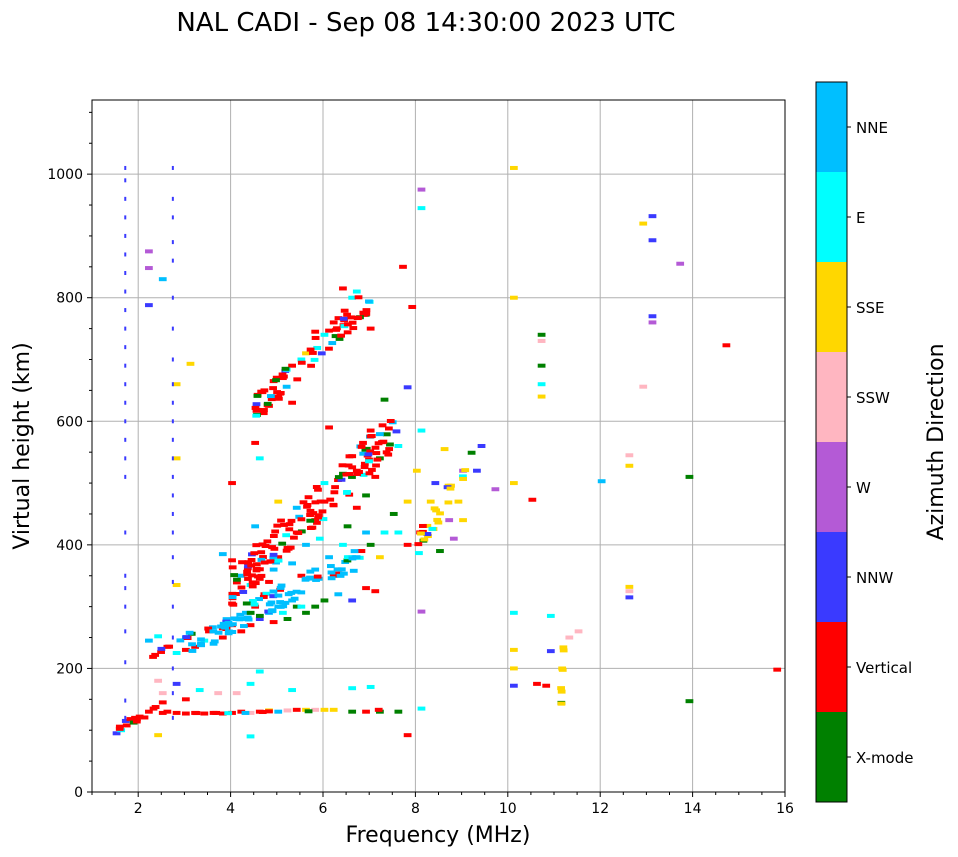 This screenshot has width=958, height=857. Describe the element at coordinates (69, 546) in the screenshot. I see `y-tick-label: 400` at that location.